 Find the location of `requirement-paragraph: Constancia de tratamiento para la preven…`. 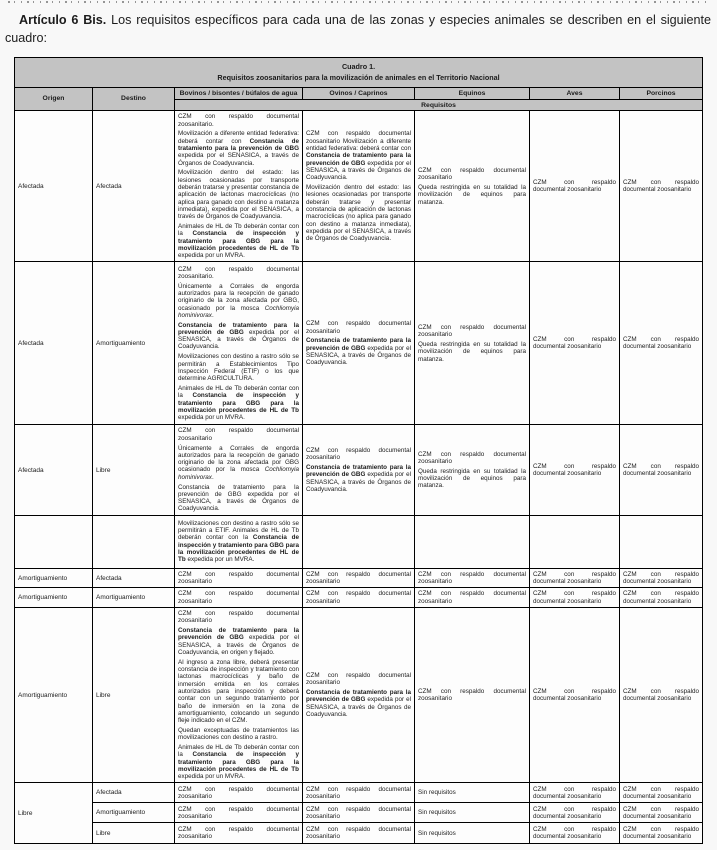

requirement-paragraph: Constancia de tratamiento para la preven… is located at coordinates (358, 352).